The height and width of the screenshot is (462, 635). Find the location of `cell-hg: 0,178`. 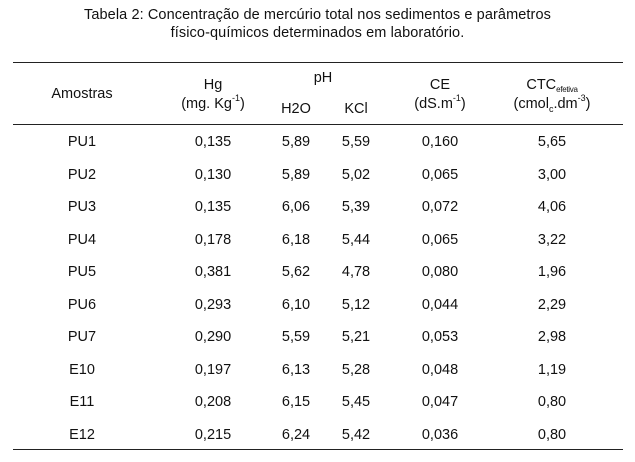

cell-hg: 0,178 is located at coordinates (213, 239).